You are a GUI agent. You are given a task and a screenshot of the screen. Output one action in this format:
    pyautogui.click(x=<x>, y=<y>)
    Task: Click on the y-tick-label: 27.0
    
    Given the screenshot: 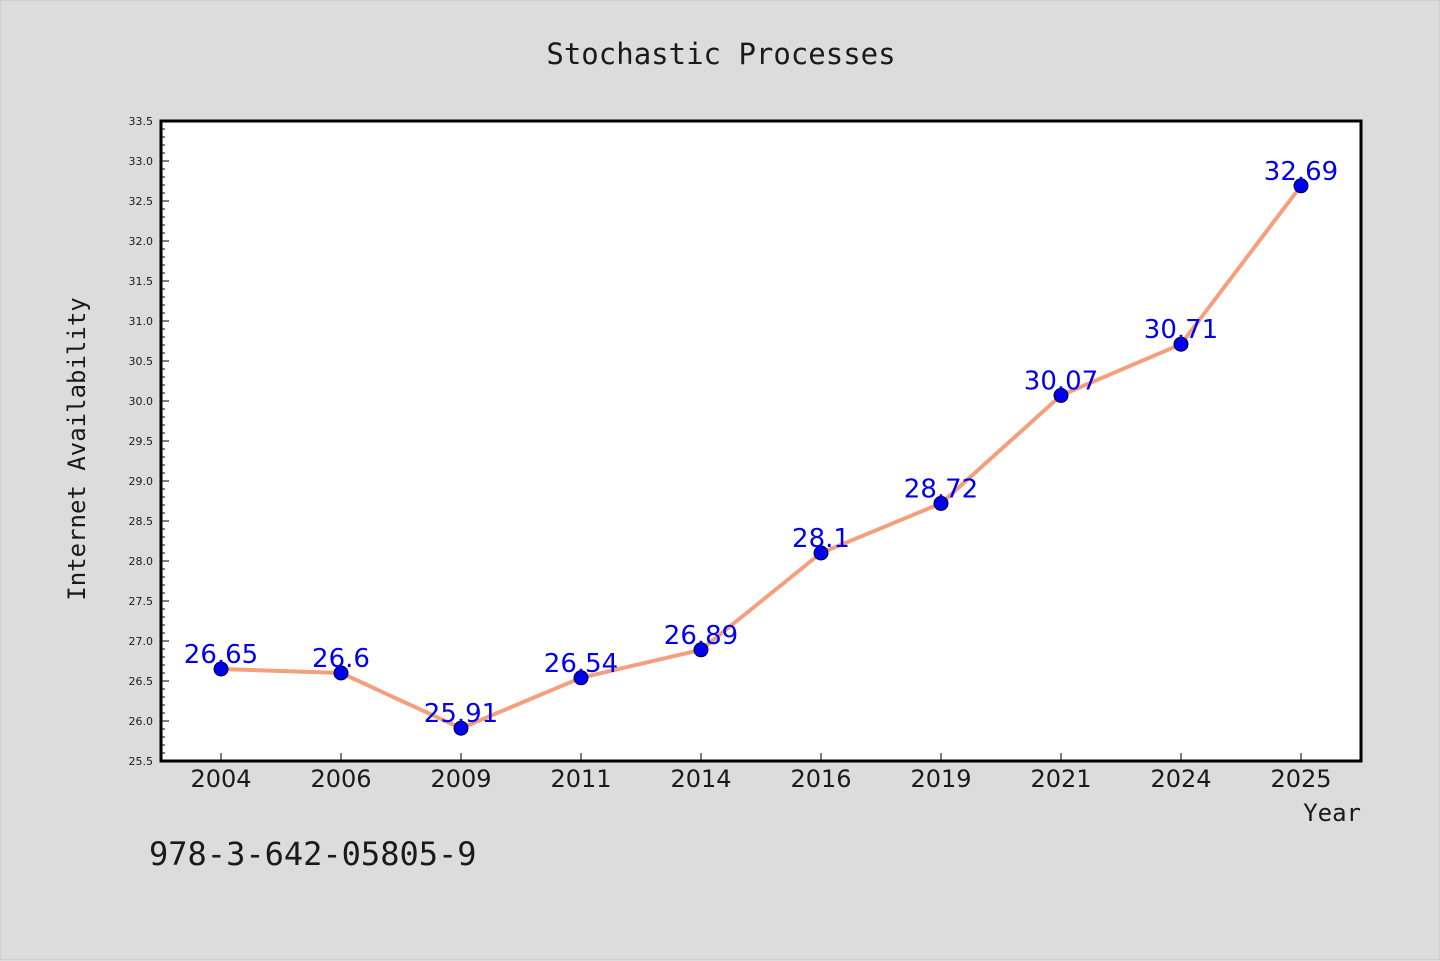 What is the action you would take?
    pyautogui.click(x=141, y=641)
    